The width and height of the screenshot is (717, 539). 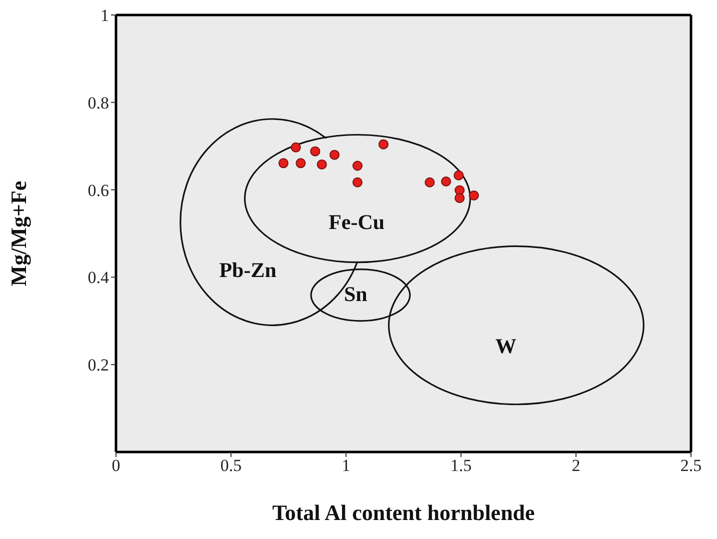 What do you see at coordinates (356, 294) in the screenshot?
I see `annotation: Sn` at bounding box center [356, 294].